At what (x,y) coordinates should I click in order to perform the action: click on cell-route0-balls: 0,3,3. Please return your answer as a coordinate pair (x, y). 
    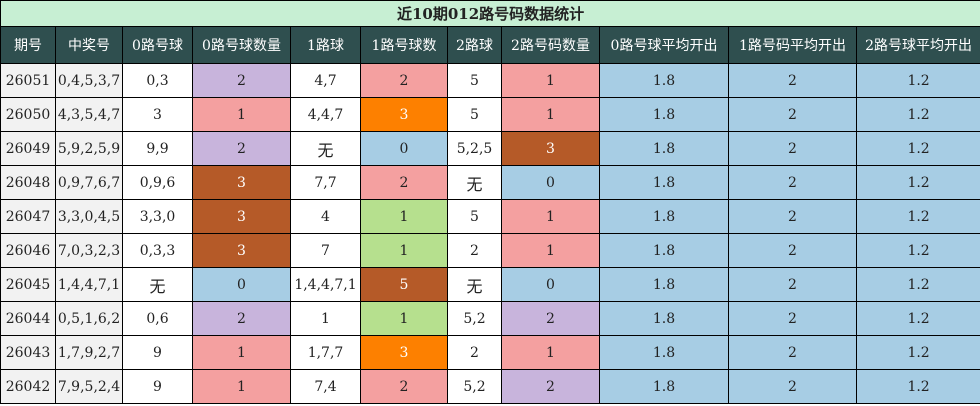
    Looking at the image, I should click on (157, 250).